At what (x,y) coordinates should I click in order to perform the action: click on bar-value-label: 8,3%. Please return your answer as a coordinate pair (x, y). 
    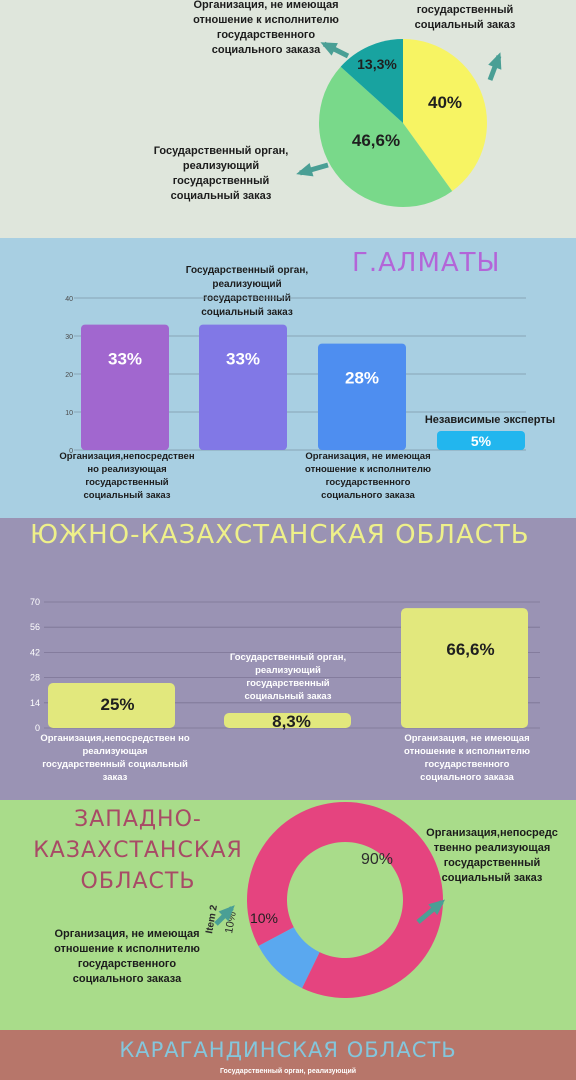
    Looking at the image, I should click on (291, 721).